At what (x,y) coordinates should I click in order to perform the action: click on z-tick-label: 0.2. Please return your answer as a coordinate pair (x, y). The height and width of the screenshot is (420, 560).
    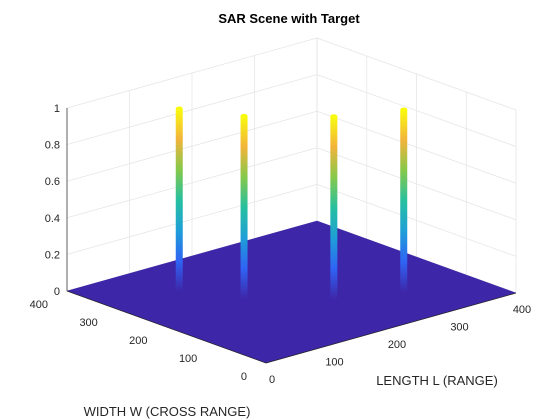
    Looking at the image, I should click on (52, 255).